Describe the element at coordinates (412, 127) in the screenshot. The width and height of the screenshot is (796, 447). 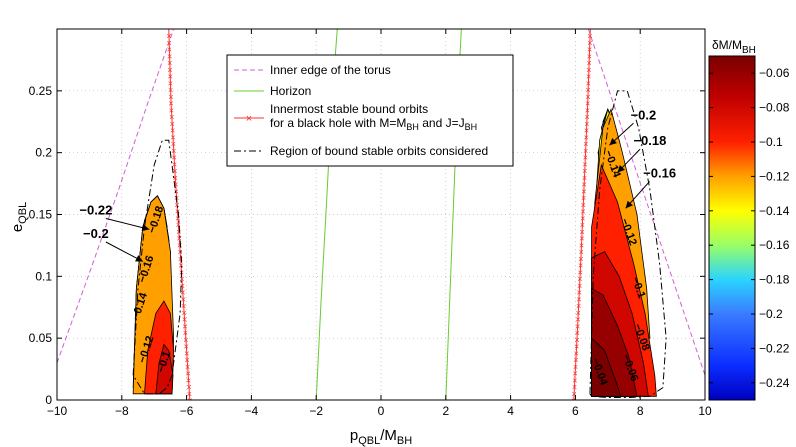
I see `legend-isco-sub1: BH` at that location.